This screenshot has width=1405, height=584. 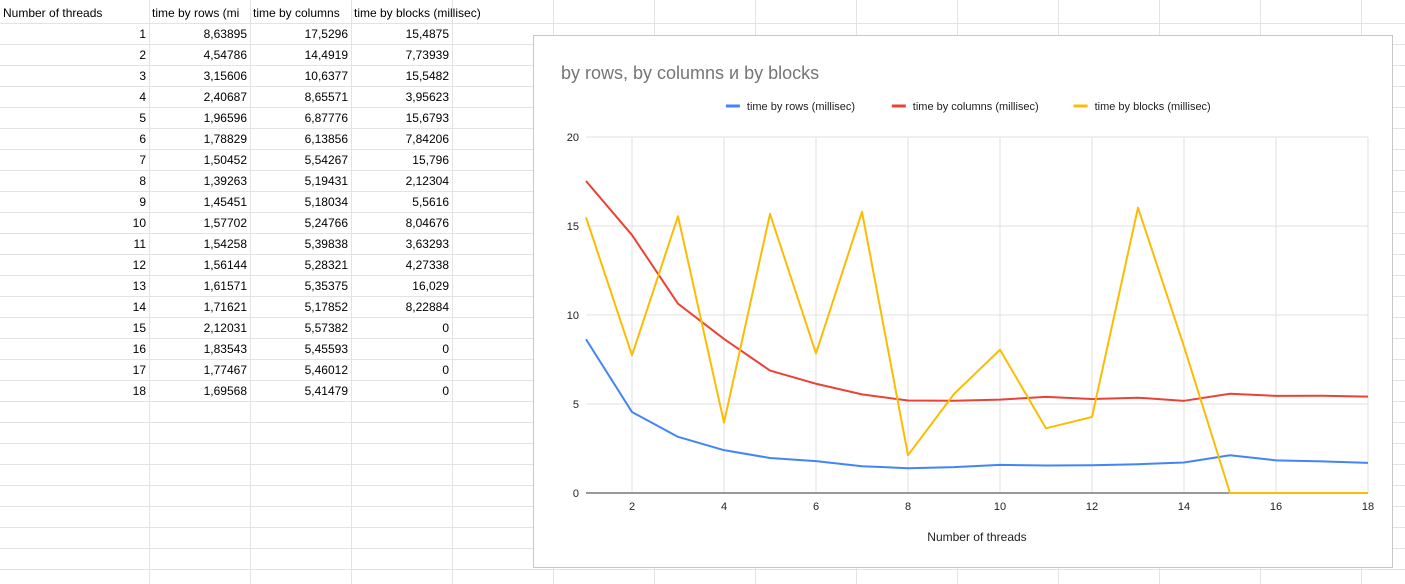 I want to click on data-cell: 3,63293, so click(x=427, y=244).